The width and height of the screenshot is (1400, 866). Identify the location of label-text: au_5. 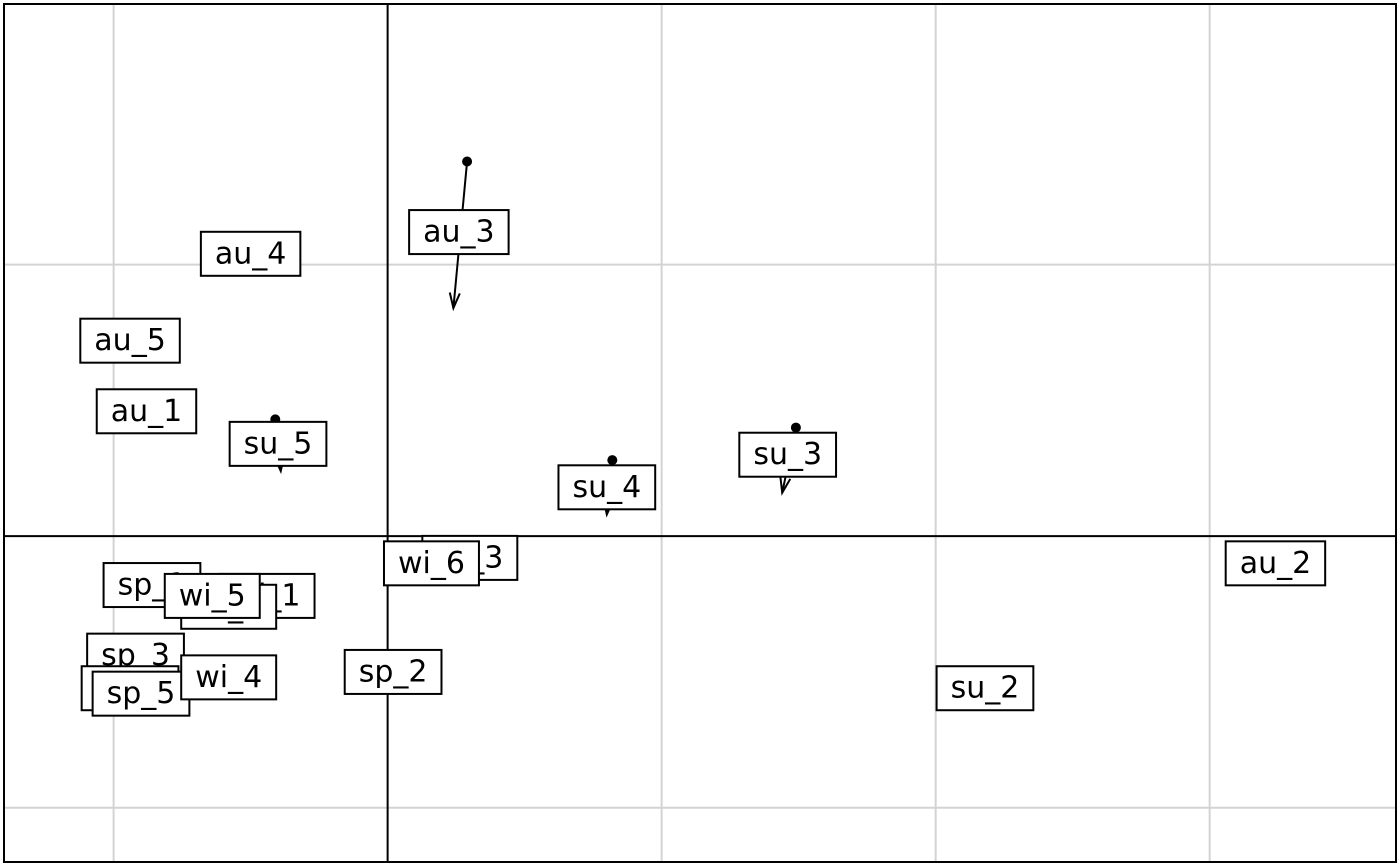
(129, 340).